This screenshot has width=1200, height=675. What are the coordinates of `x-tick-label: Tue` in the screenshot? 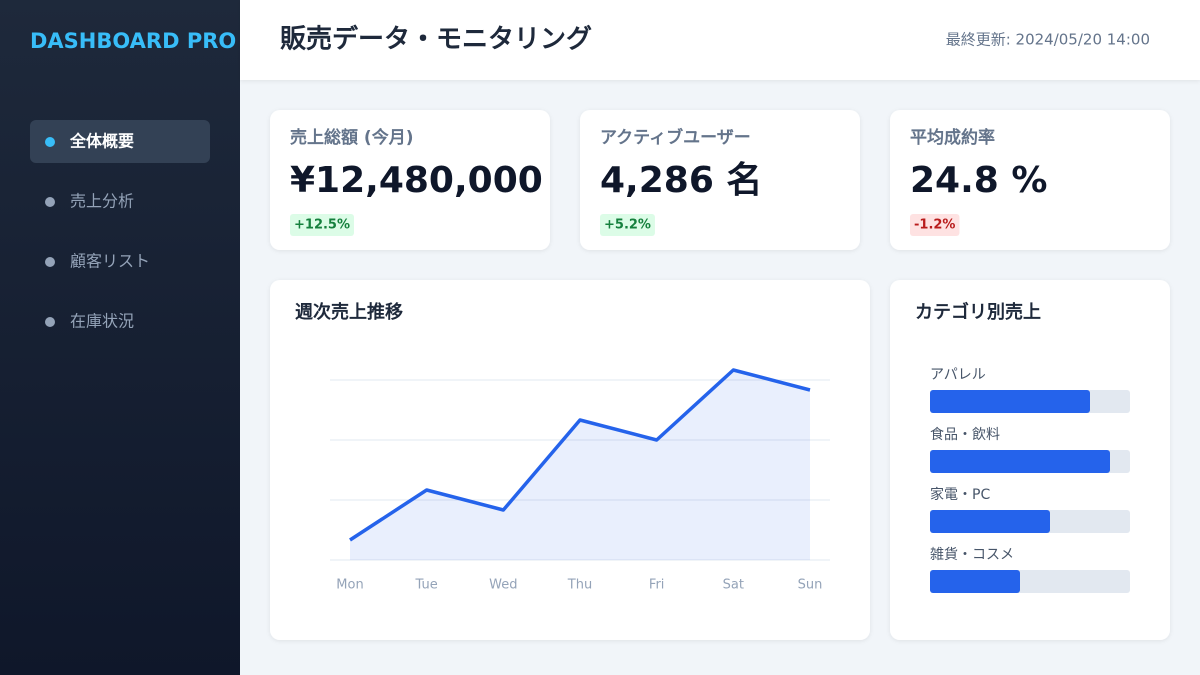 It's located at (426, 585).